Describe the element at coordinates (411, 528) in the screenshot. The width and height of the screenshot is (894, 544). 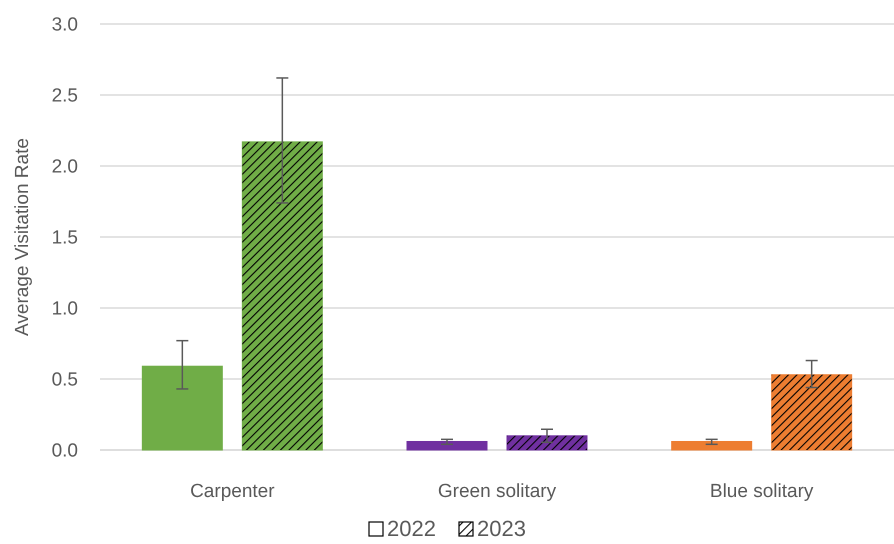
I see `text: 2022` at that location.